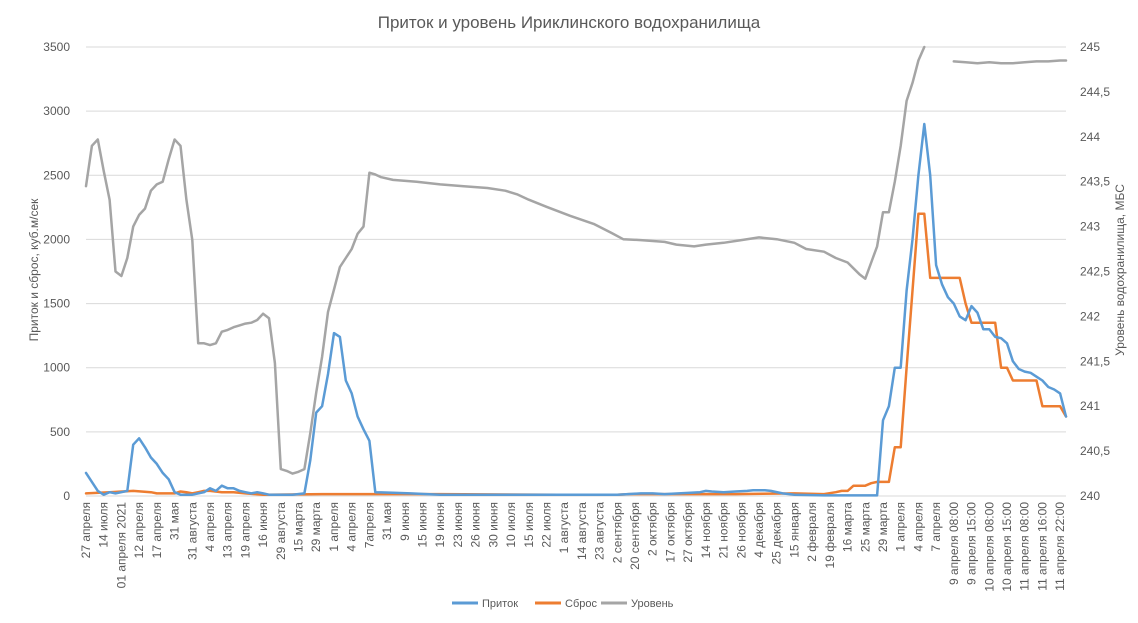  I want to click on y-tick-label: 2000, so click(56, 239).